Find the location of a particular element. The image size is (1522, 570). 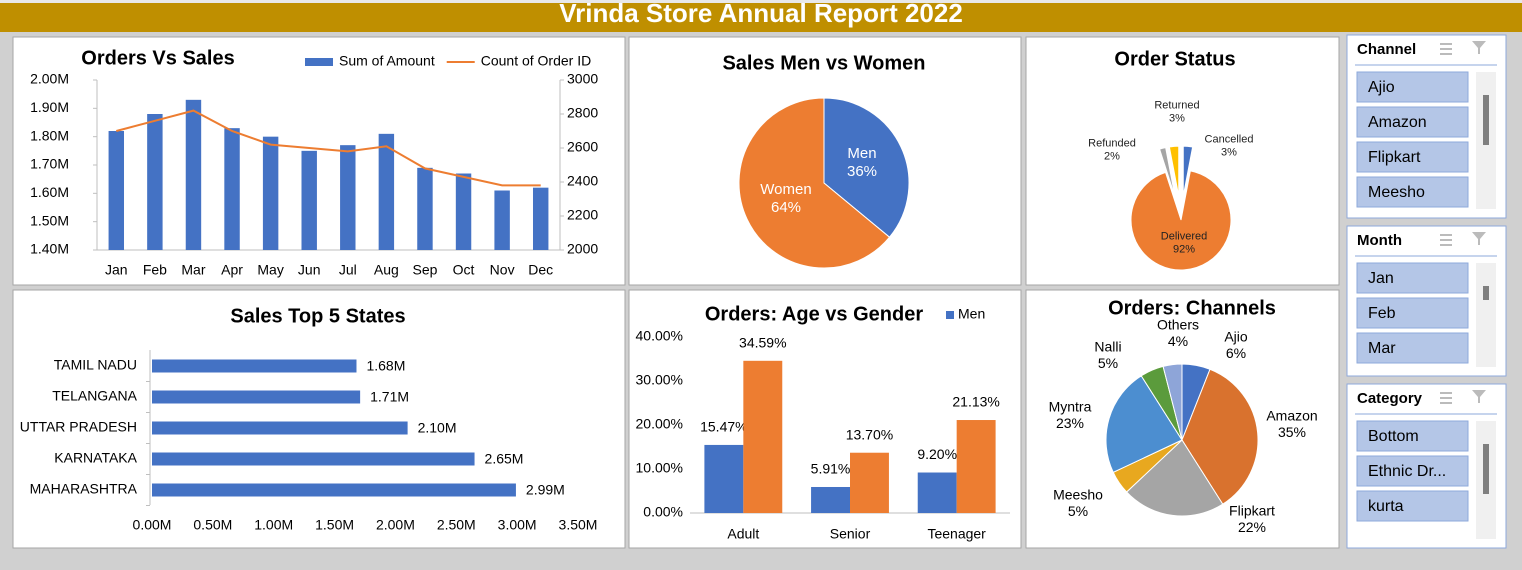

slice-label: Others is located at coordinates (1178, 324).